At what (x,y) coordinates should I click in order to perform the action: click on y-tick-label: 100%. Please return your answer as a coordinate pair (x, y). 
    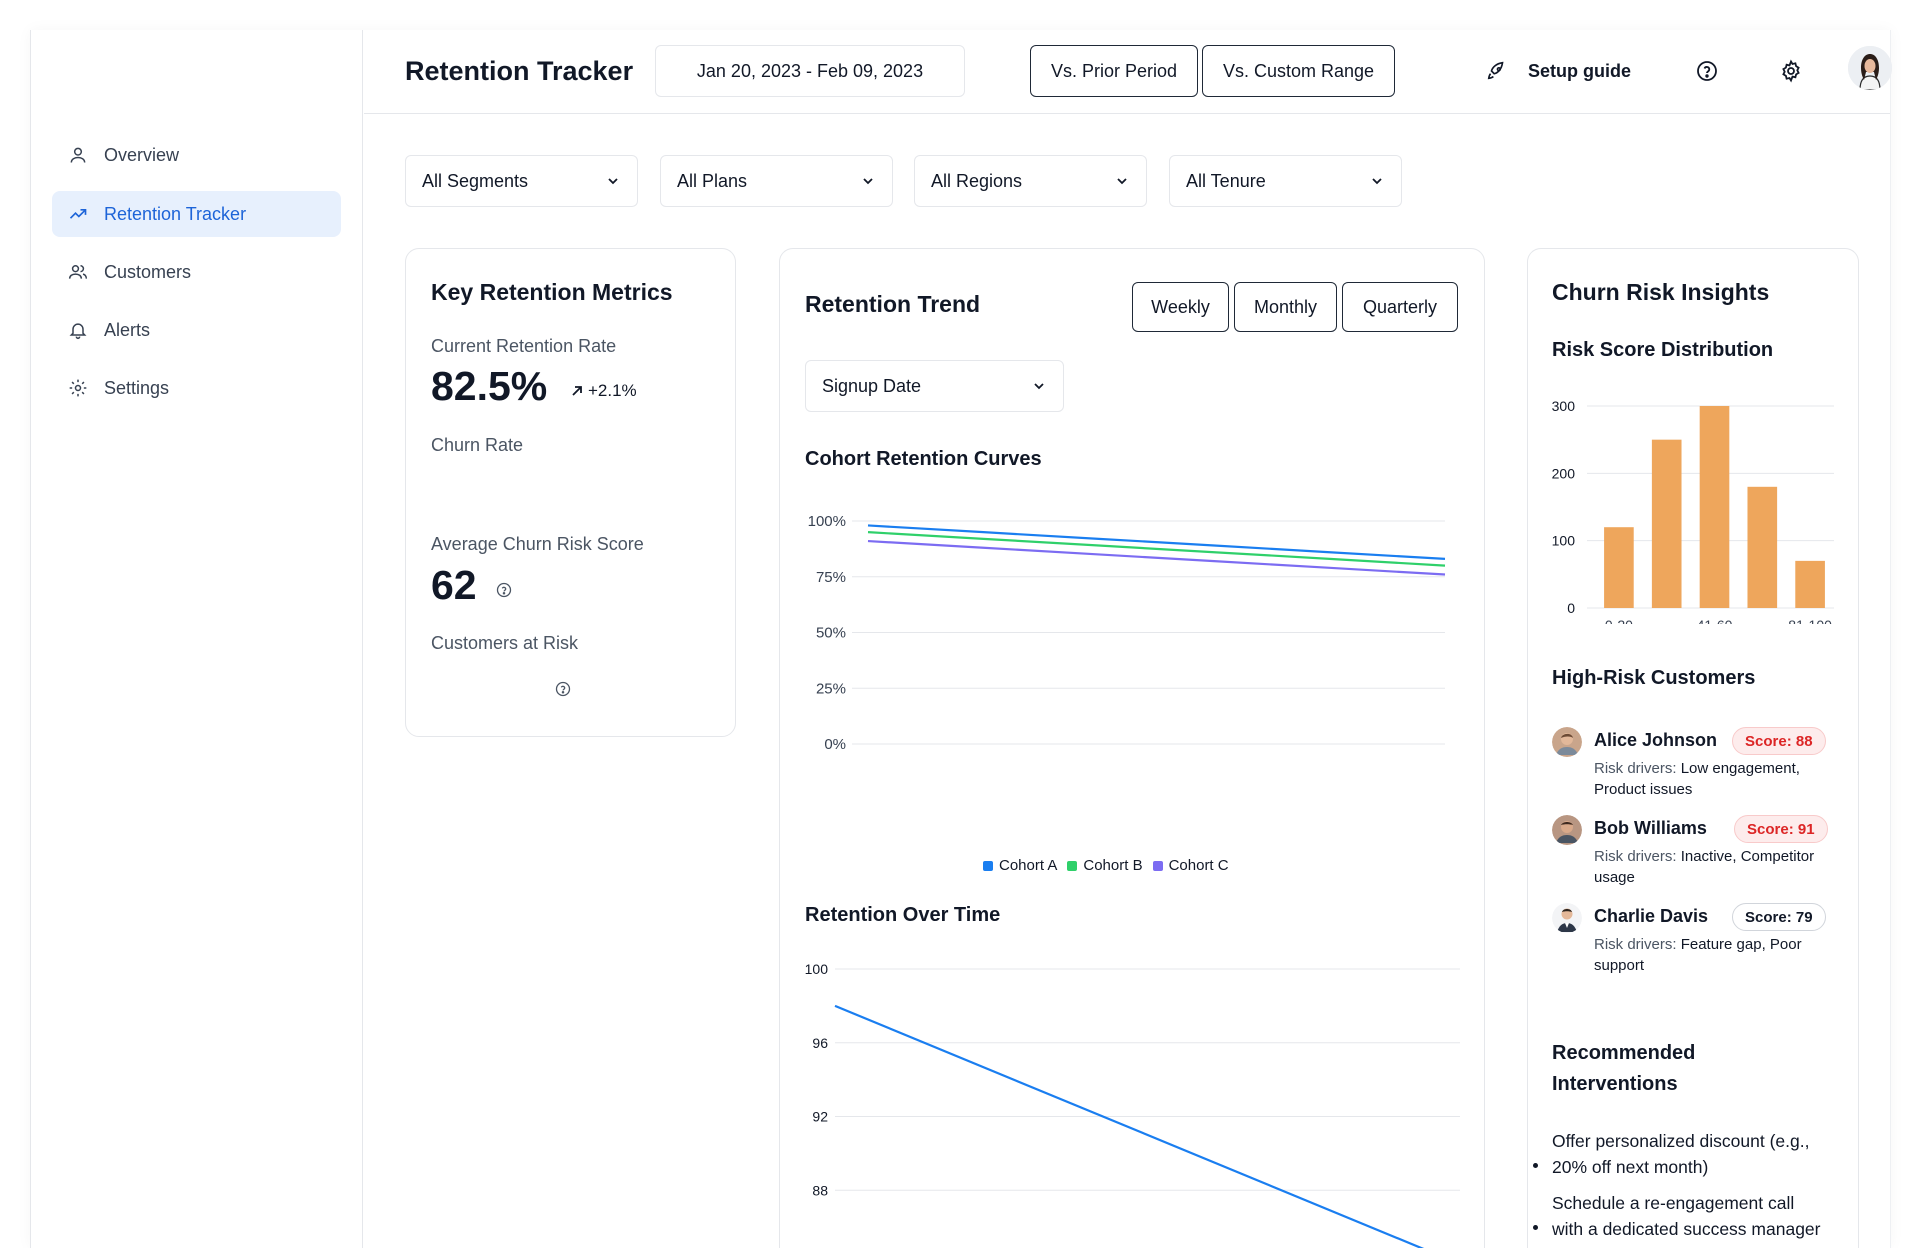
    Looking at the image, I should click on (827, 521).